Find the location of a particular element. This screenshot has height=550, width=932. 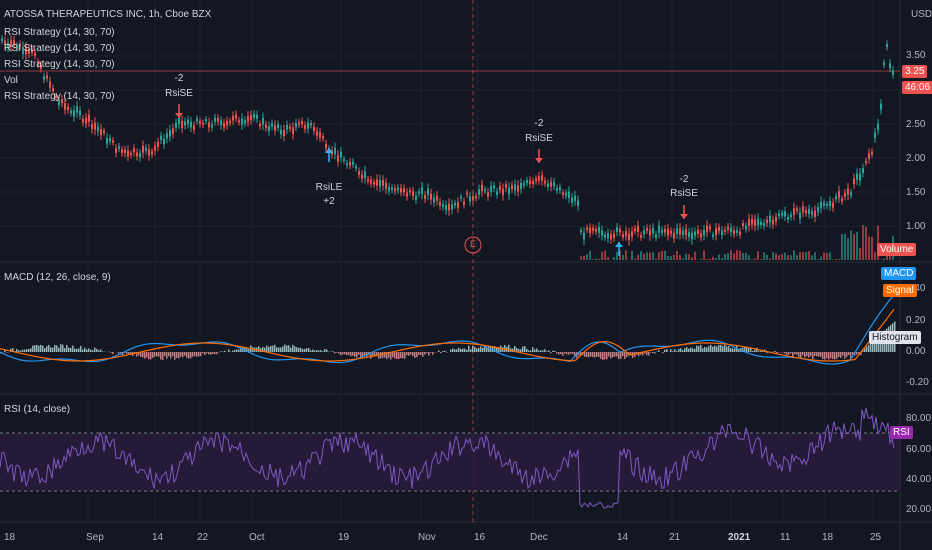

time-tick-year: 2021 is located at coordinates (739, 537).